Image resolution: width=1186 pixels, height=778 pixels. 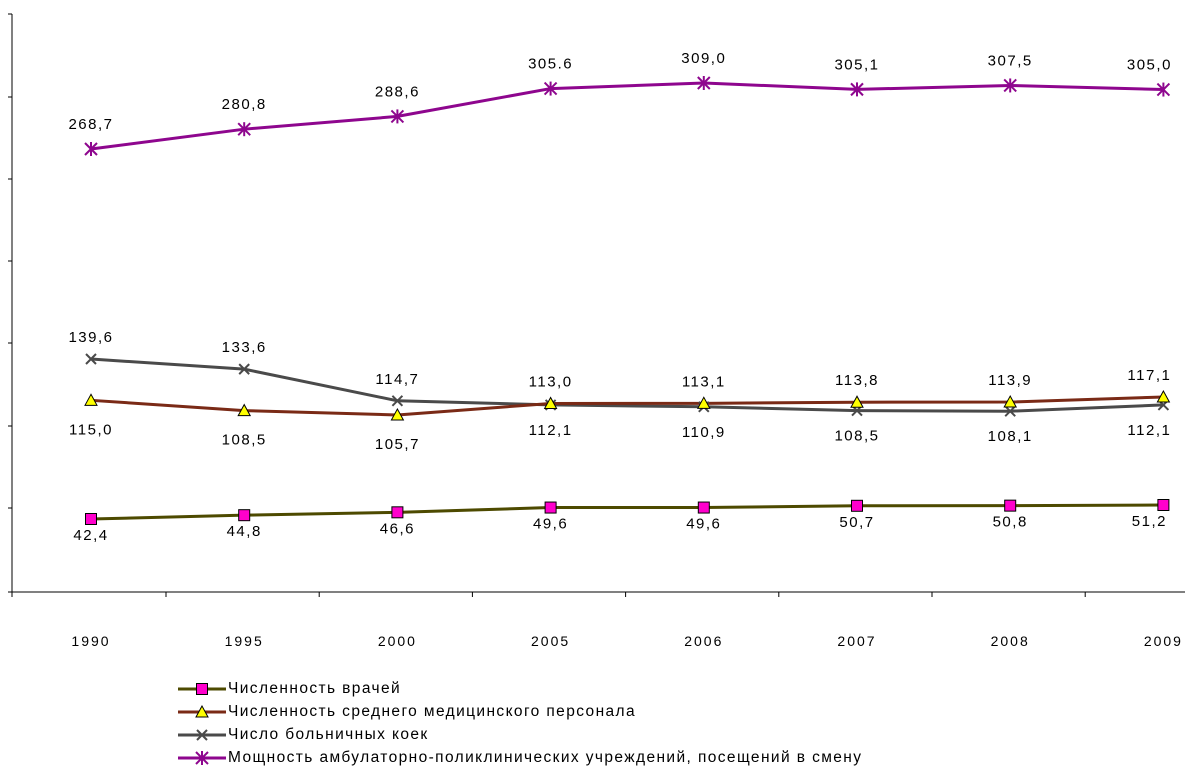 What do you see at coordinates (1010, 380) in the screenshot?
I see `data-label-nurses: 113,9` at bounding box center [1010, 380].